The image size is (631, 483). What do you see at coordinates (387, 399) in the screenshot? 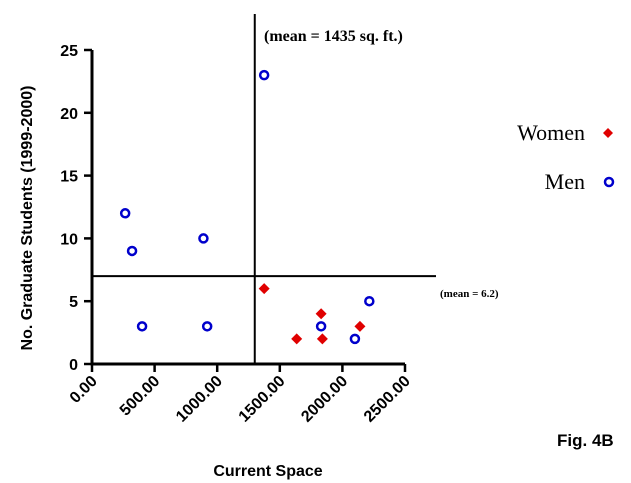
I see `x-tick-label: 2500.00` at bounding box center [387, 399].